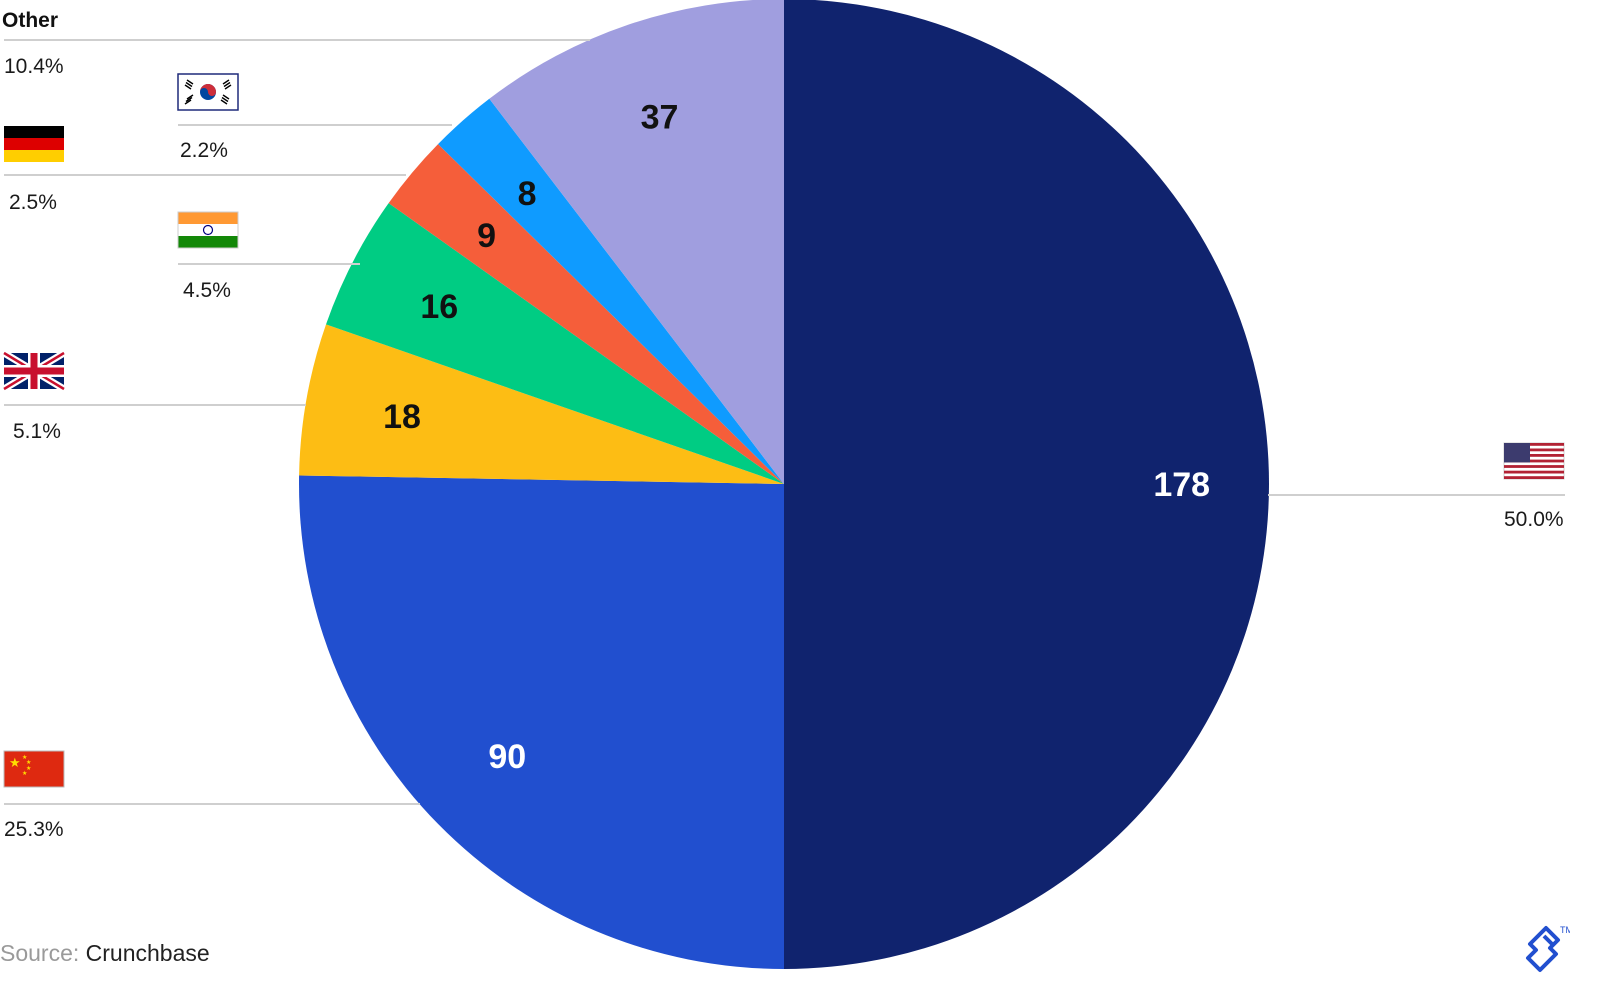 This screenshot has height=989, width=1600. I want to click on slice-value-label-uk: 18, so click(402, 417).